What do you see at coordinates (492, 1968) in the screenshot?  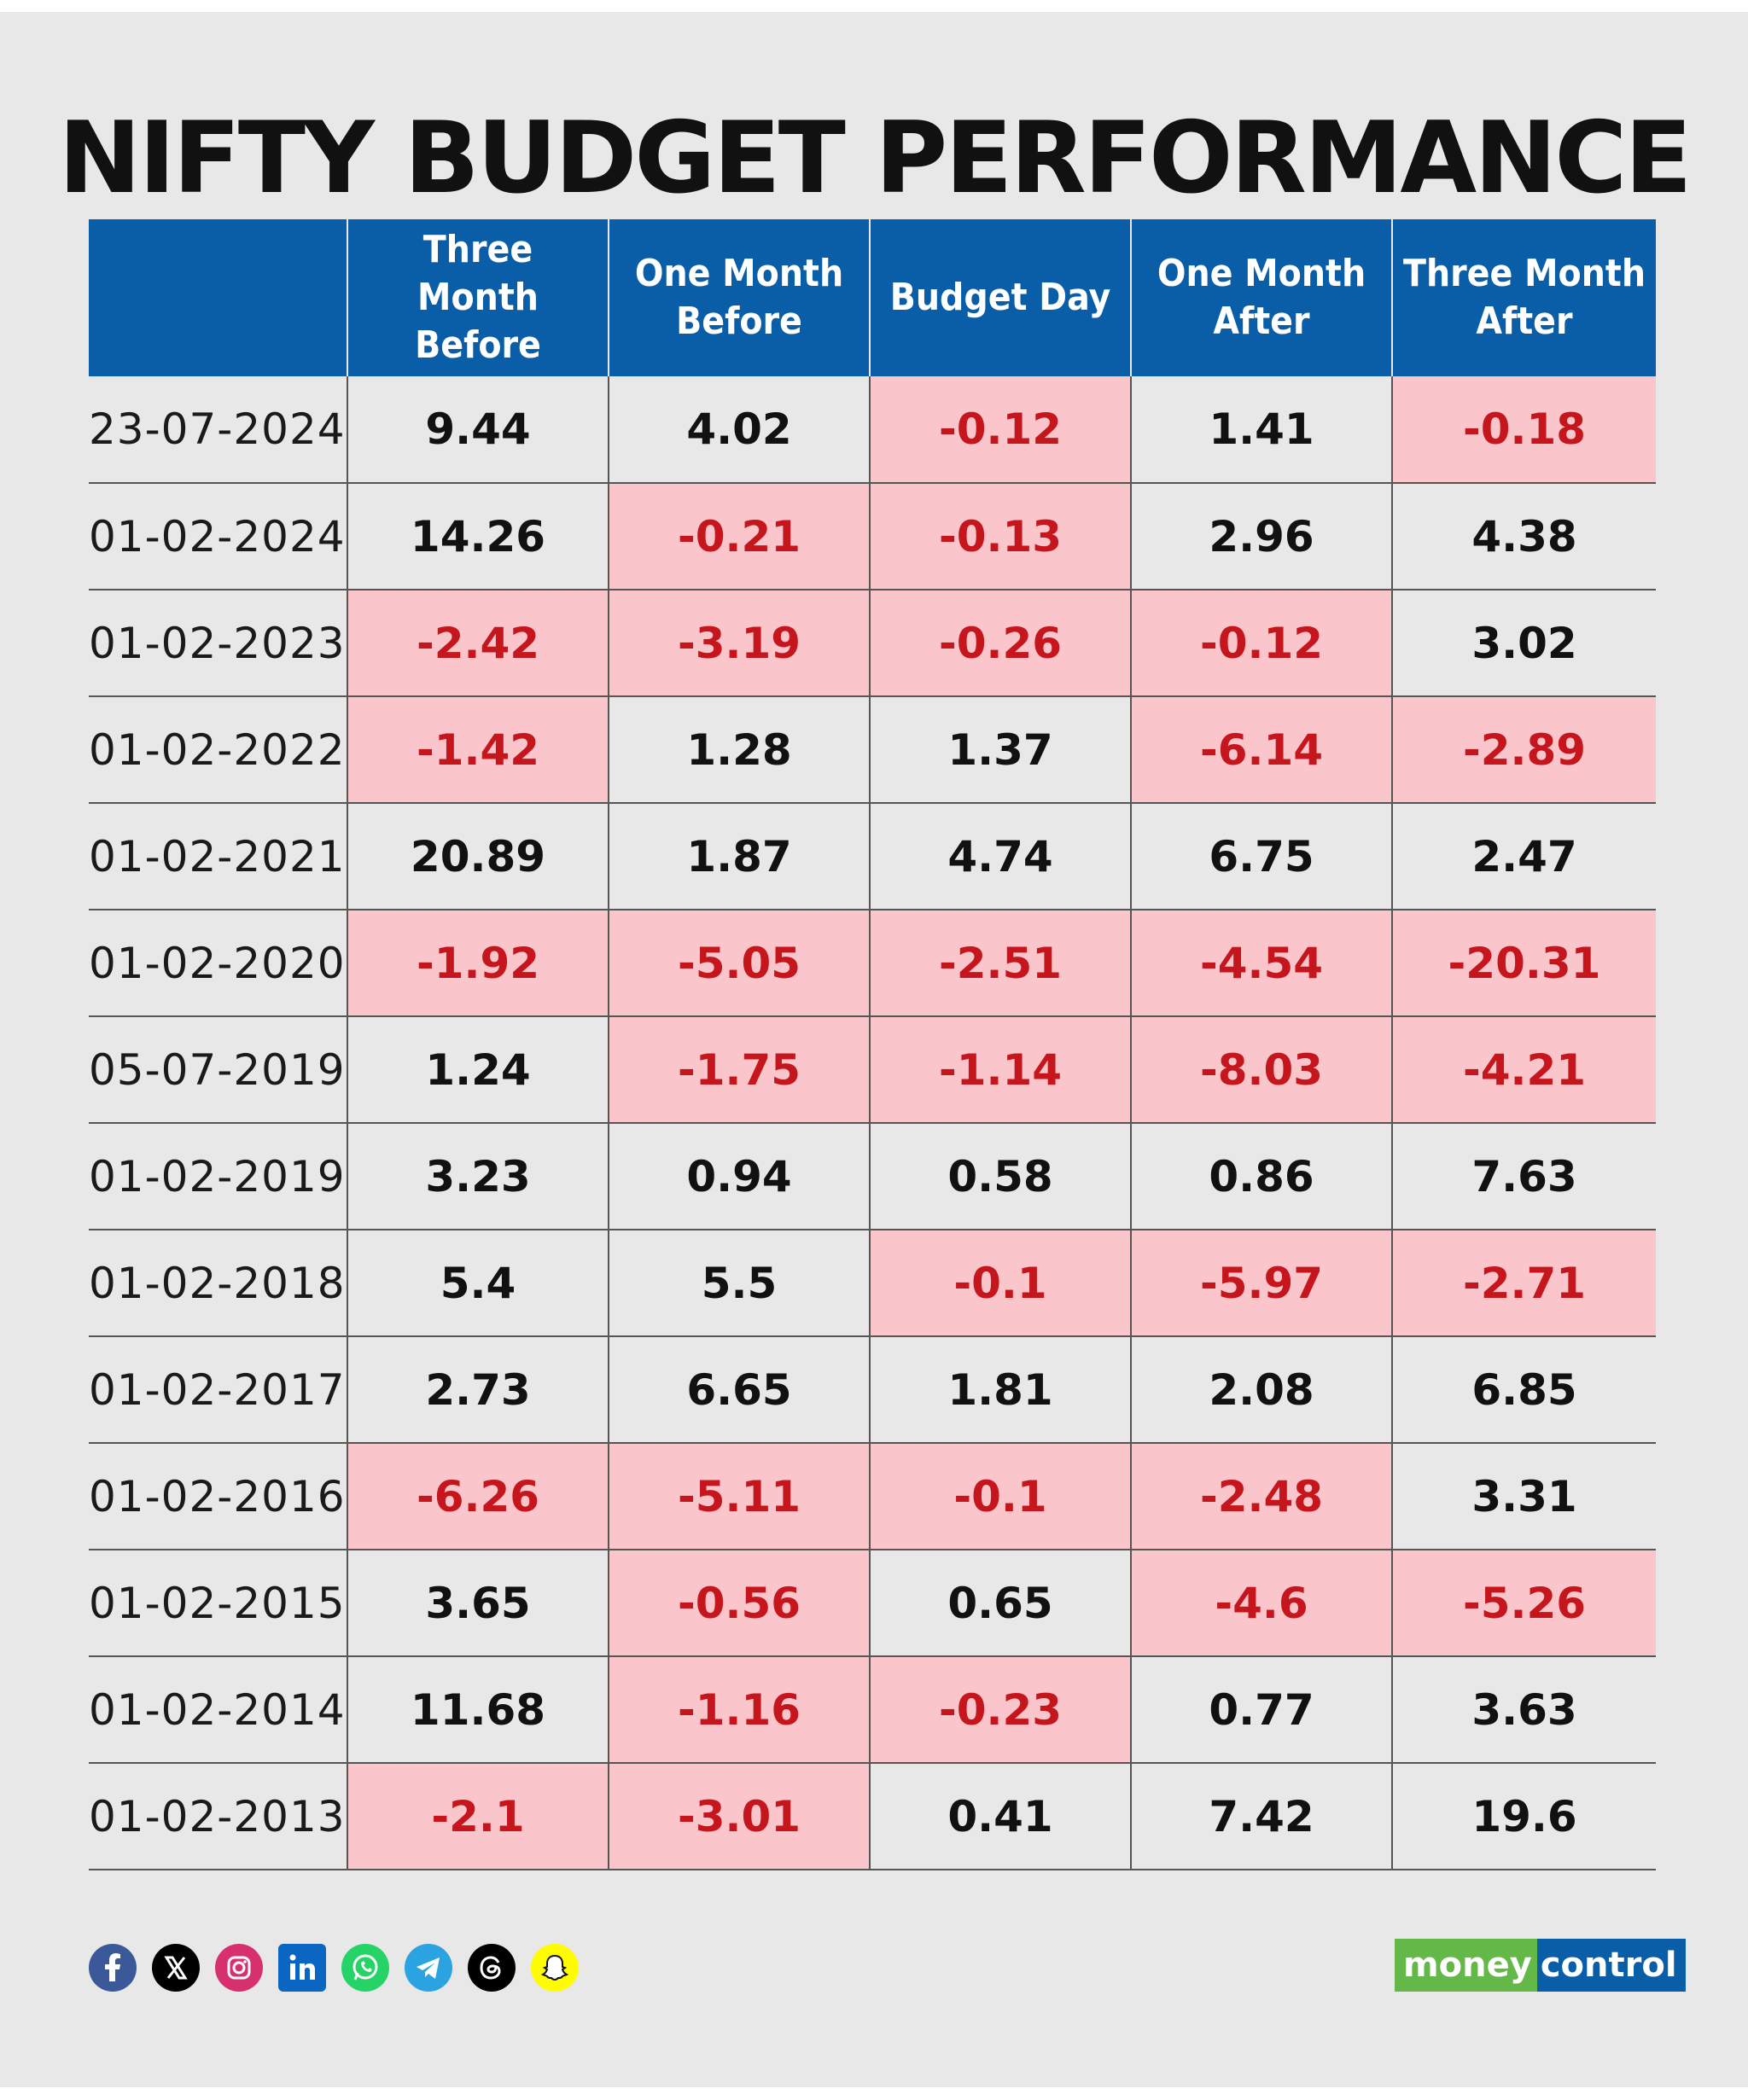 I see `threads-icon` at bounding box center [492, 1968].